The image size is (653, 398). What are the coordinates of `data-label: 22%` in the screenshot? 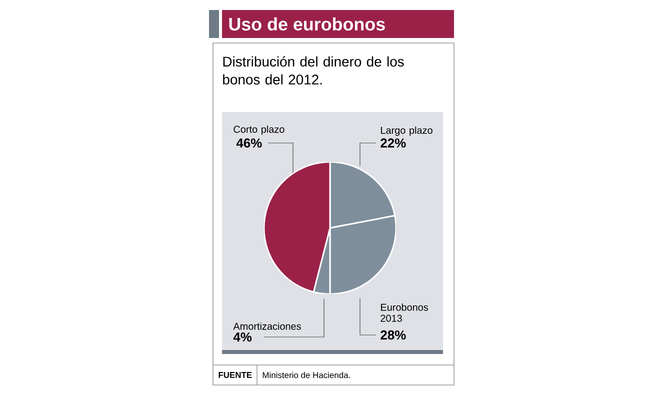 It's located at (393, 143).